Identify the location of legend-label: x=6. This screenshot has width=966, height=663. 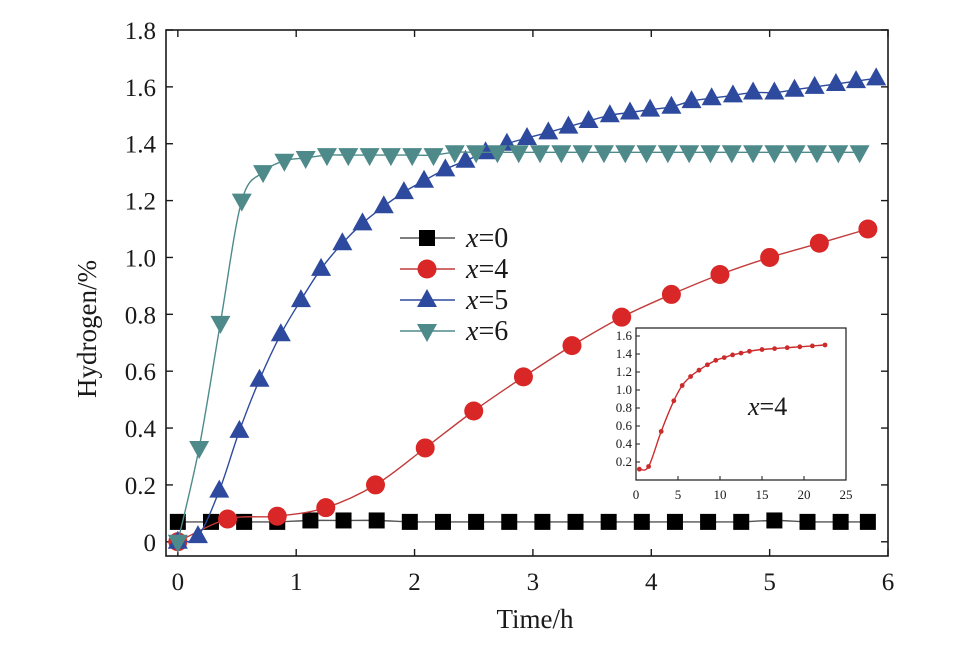
(486, 331).